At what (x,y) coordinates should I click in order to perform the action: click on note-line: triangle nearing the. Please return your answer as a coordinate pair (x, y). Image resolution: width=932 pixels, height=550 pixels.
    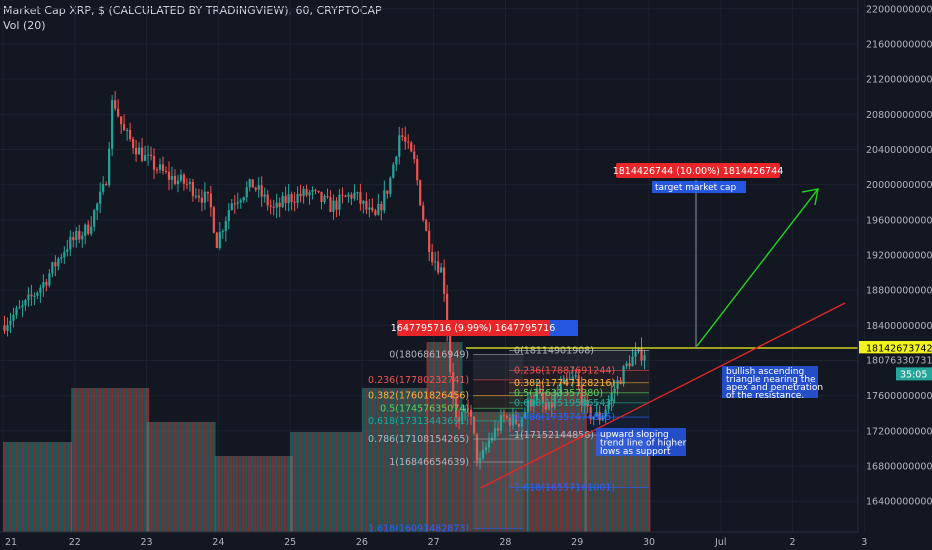
    Looking at the image, I should click on (771, 380).